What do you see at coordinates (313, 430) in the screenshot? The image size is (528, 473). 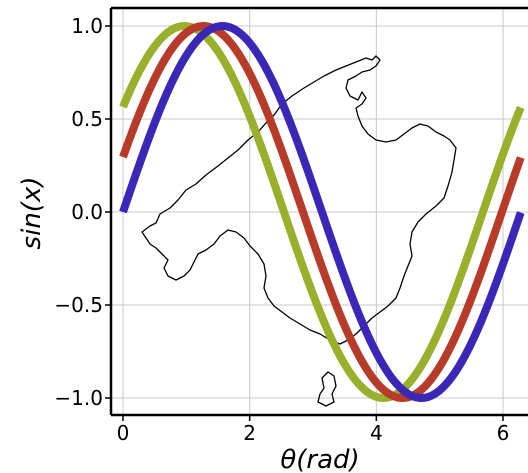 I see `x-ticks: 0 2 4 6` at bounding box center [313, 430].